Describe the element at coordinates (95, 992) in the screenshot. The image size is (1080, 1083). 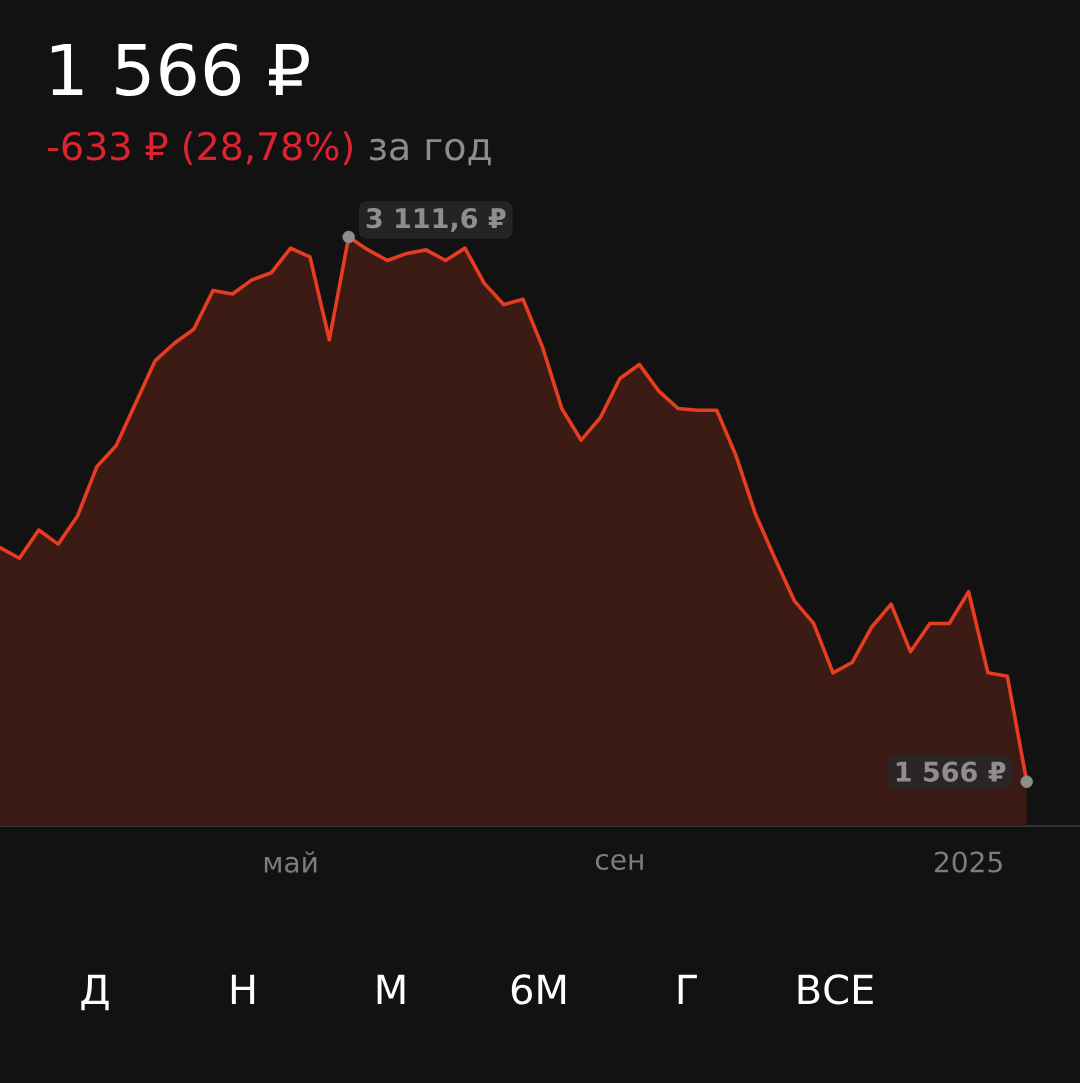
I see `annotation: Д` at that location.